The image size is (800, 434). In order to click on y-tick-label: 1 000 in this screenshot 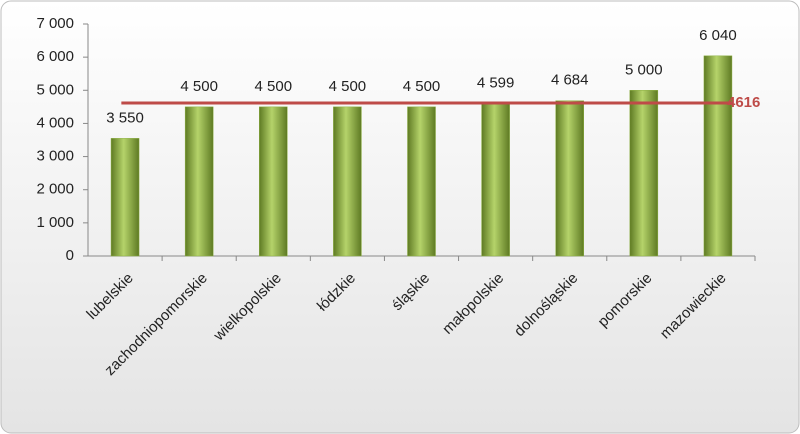, I will do `click(55, 222)`.